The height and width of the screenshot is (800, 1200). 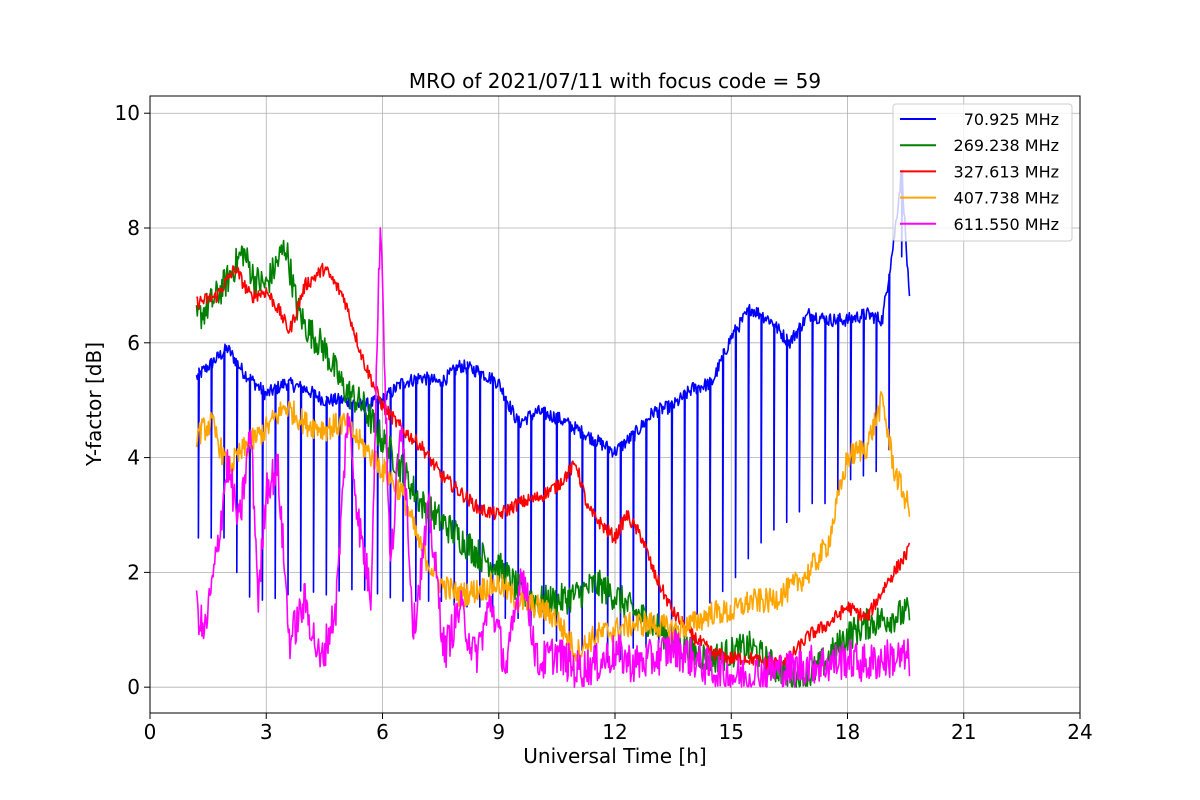 What do you see at coordinates (133, 687) in the screenshot?
I see `y-tick-label: 0` at bounding box center [133, 687].